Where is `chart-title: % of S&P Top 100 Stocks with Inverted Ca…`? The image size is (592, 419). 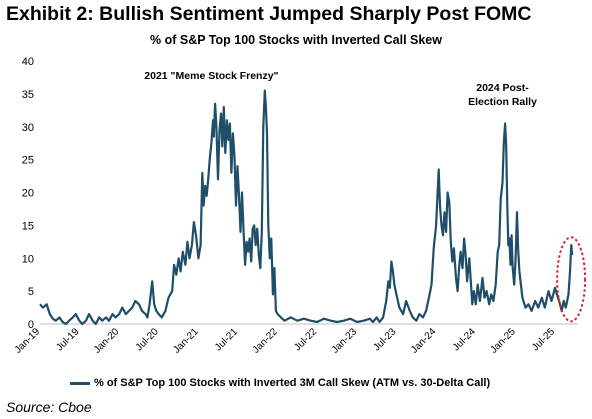 chart-title: % of S&P Top 100 Stocks with Inverted Ca… is located at coordinates (296, 40).